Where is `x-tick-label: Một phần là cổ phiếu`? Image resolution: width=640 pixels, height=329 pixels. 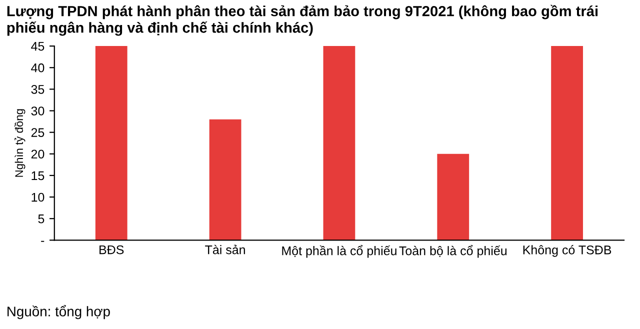 x-tick-label: Một phần là cổ phiếu is located at coordinates (339, 251).